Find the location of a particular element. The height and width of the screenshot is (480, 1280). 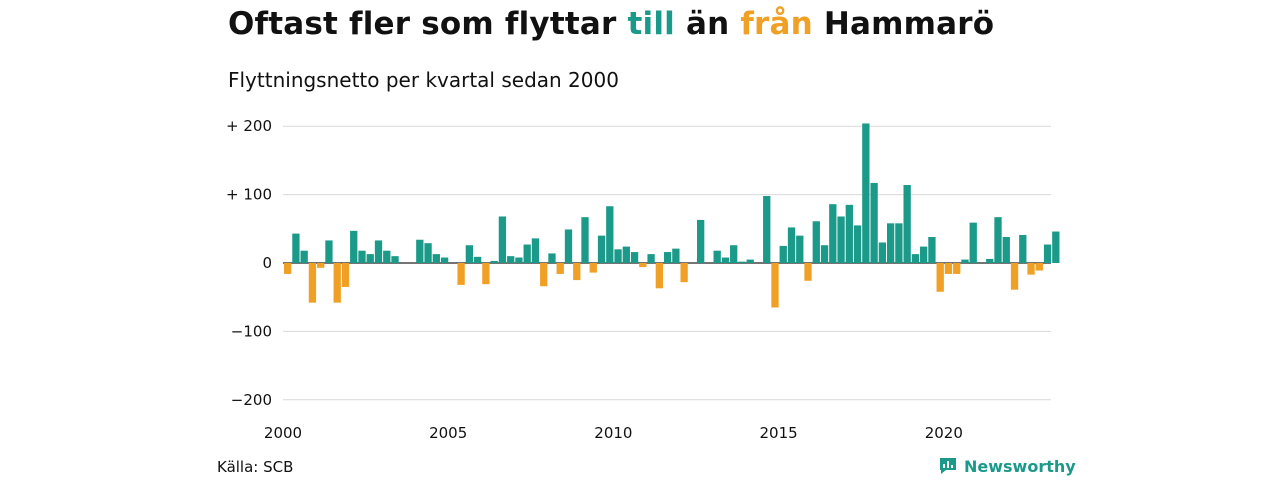

title-highlight-to: till is located at coordinates (651, 24).